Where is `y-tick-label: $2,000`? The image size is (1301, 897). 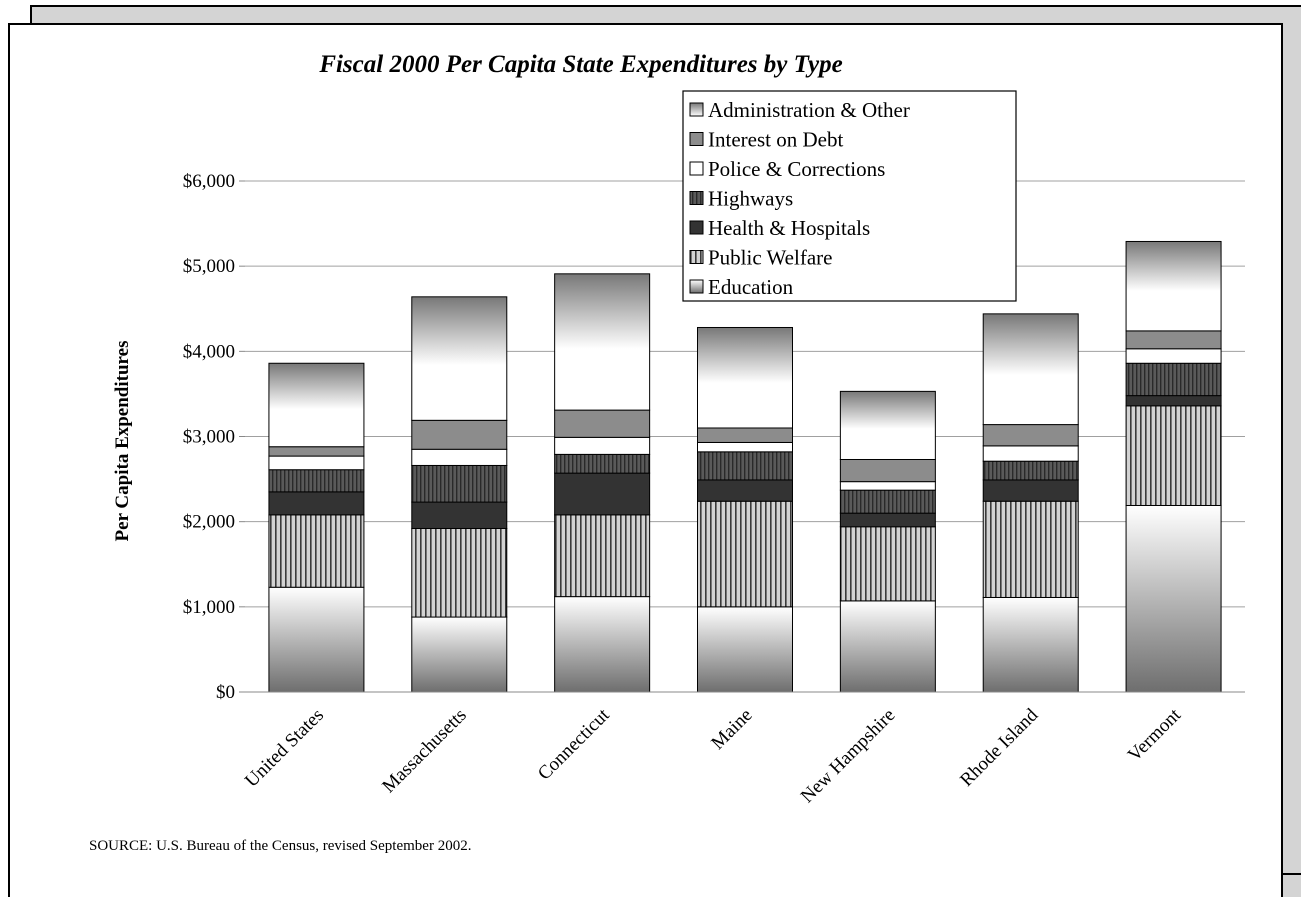
y-tick-label: $2,000 is located at coordinates (209, 522).